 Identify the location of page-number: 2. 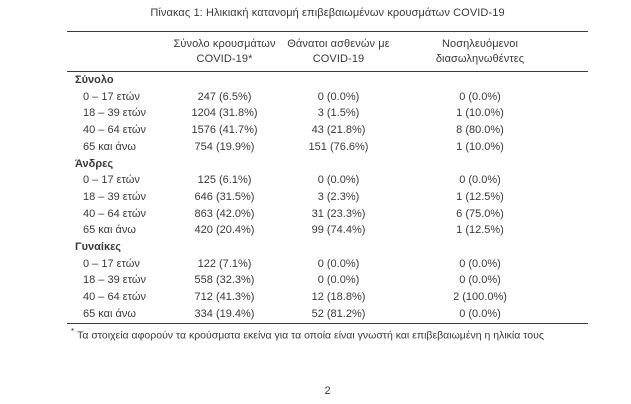
(327, 391).